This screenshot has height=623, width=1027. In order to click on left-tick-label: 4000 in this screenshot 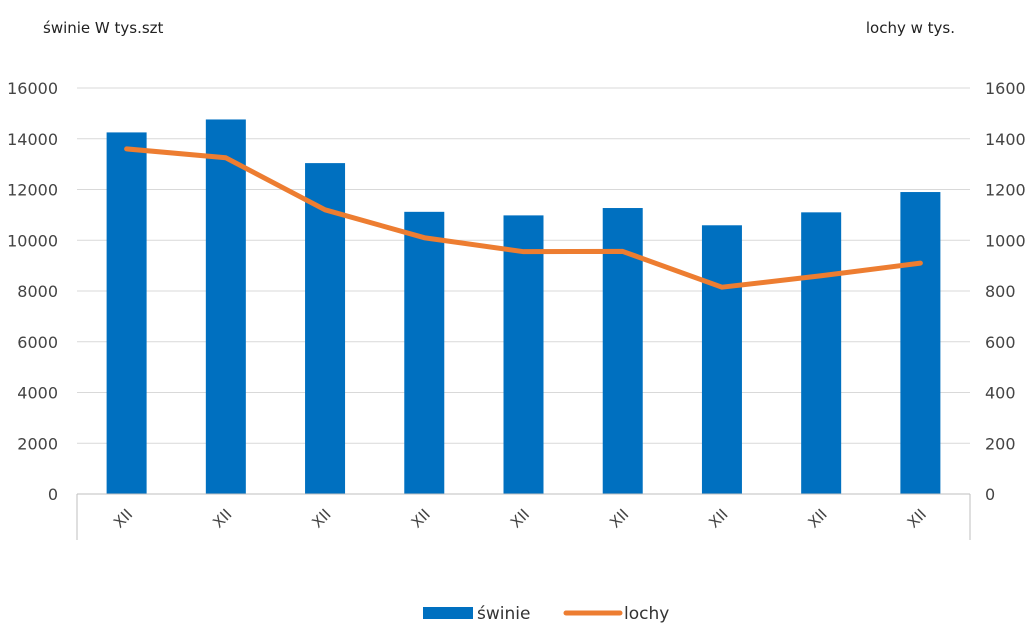, I will do `click(37, 393)`.